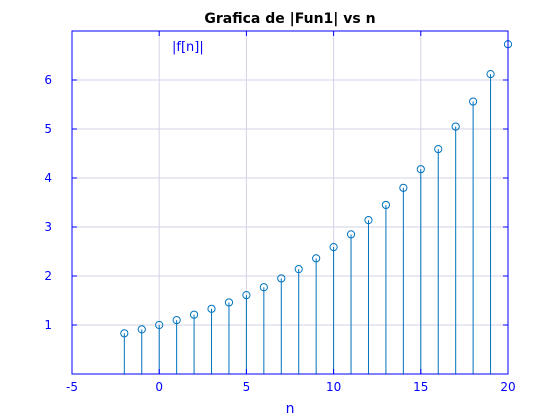 Image resolution: width=560 pixels, height=420 pixels. Describe the element at coordinates (290, 409) in the screenshot. I see `x-axis-label: n` at that location.